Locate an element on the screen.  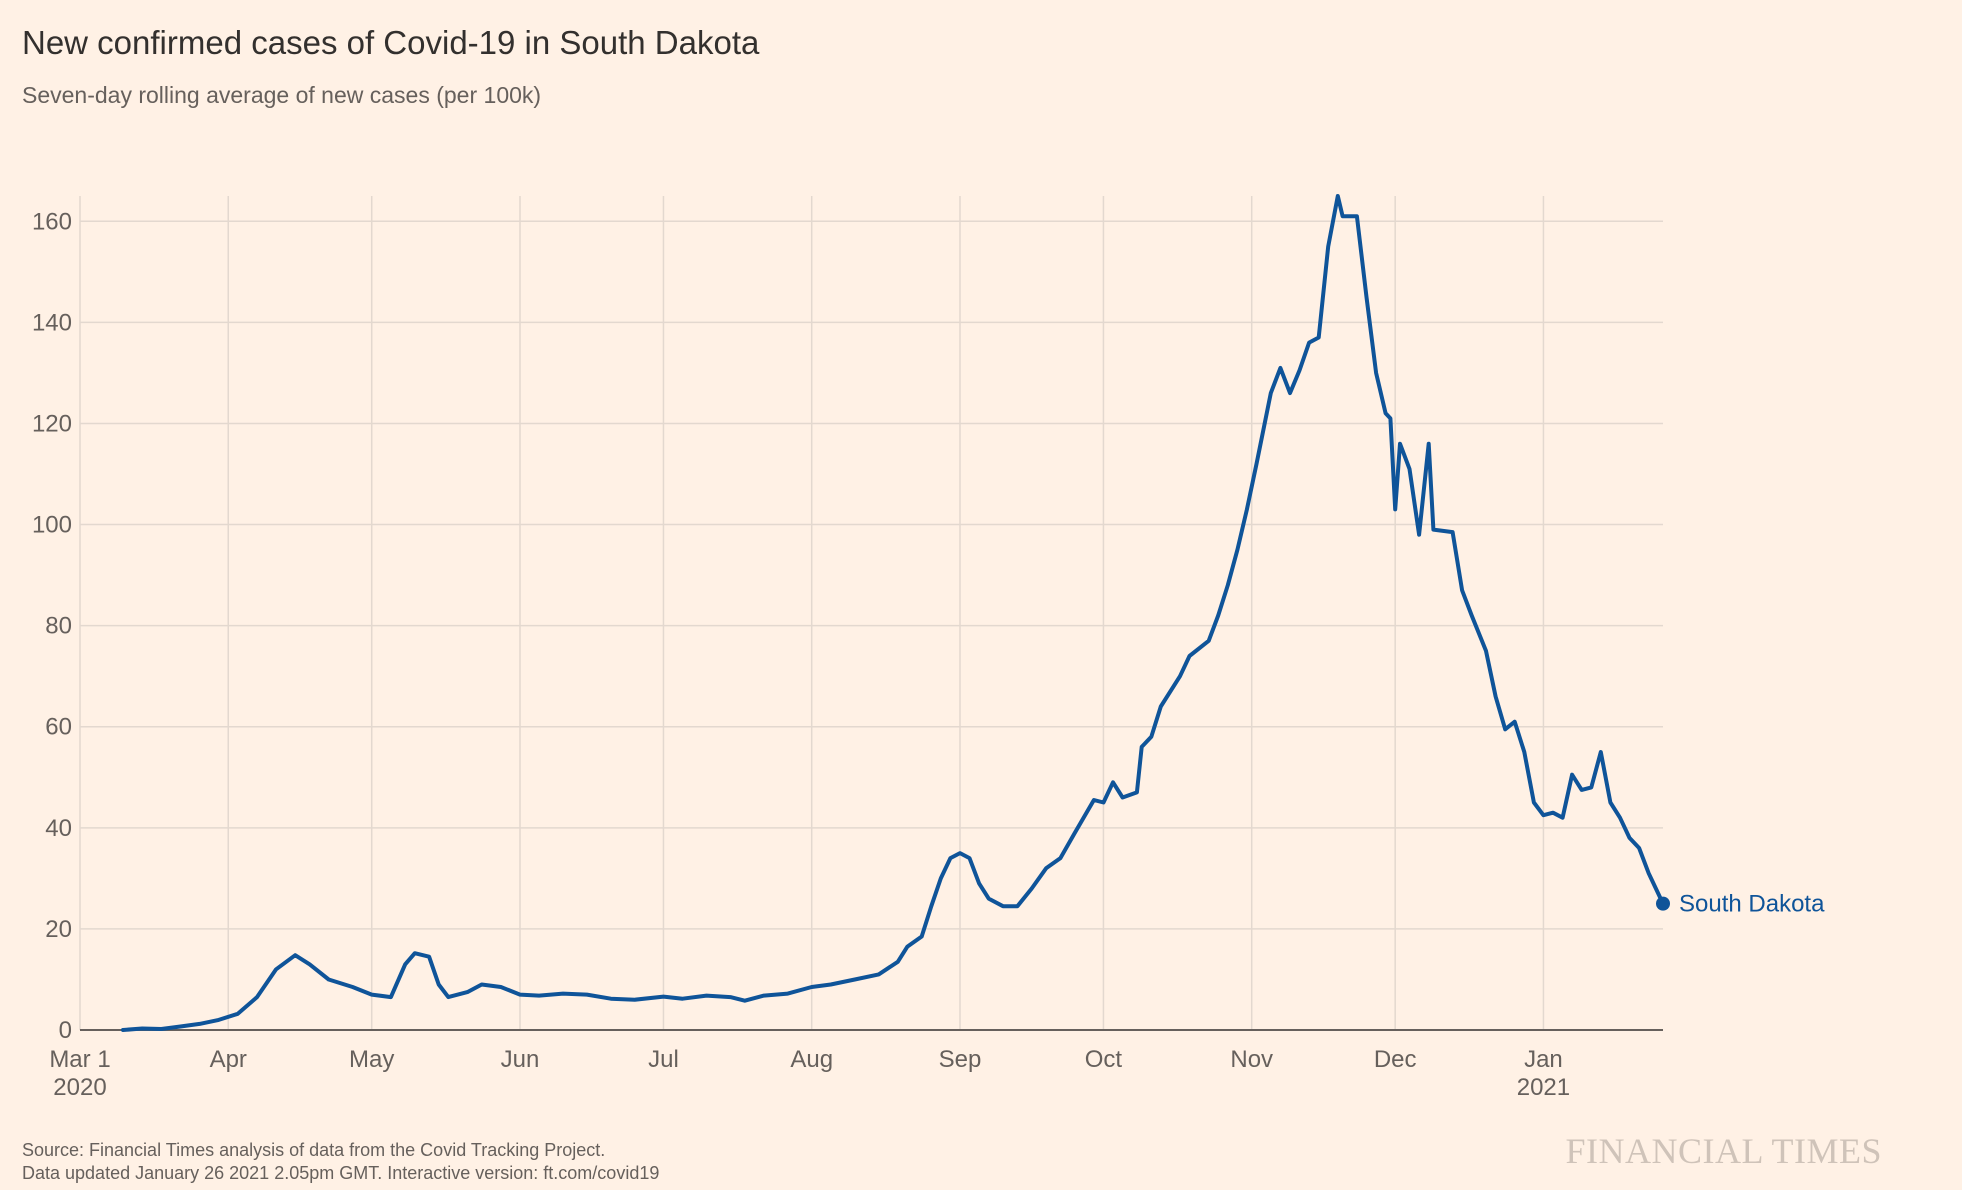
y-tick-label: 60 is located at coordinates (58, 727).